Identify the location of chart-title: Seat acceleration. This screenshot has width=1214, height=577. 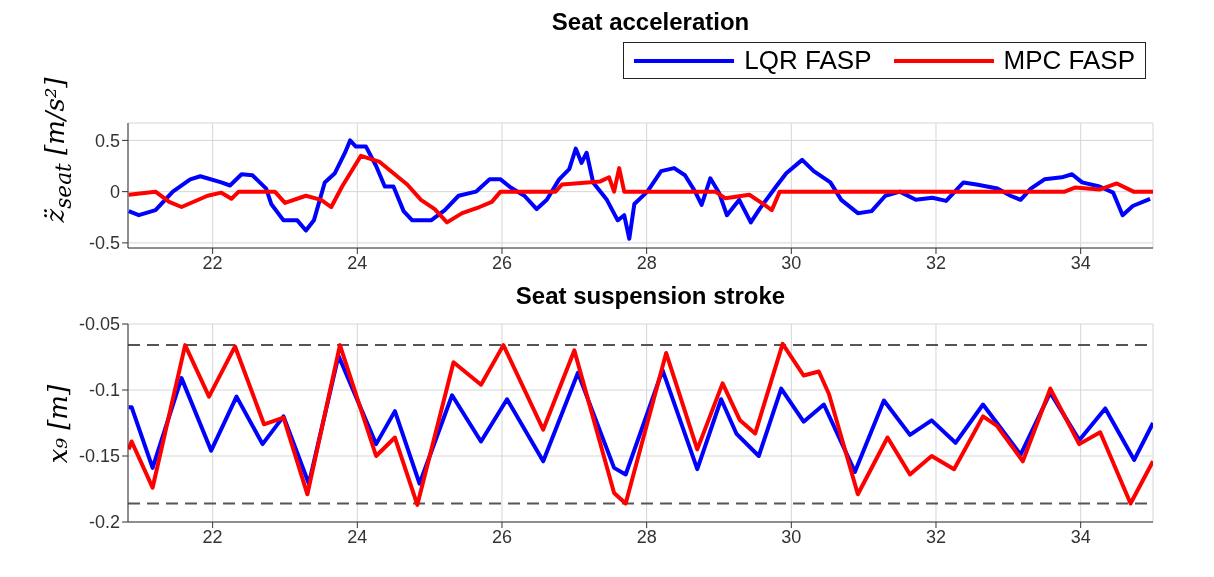
(650, 22).